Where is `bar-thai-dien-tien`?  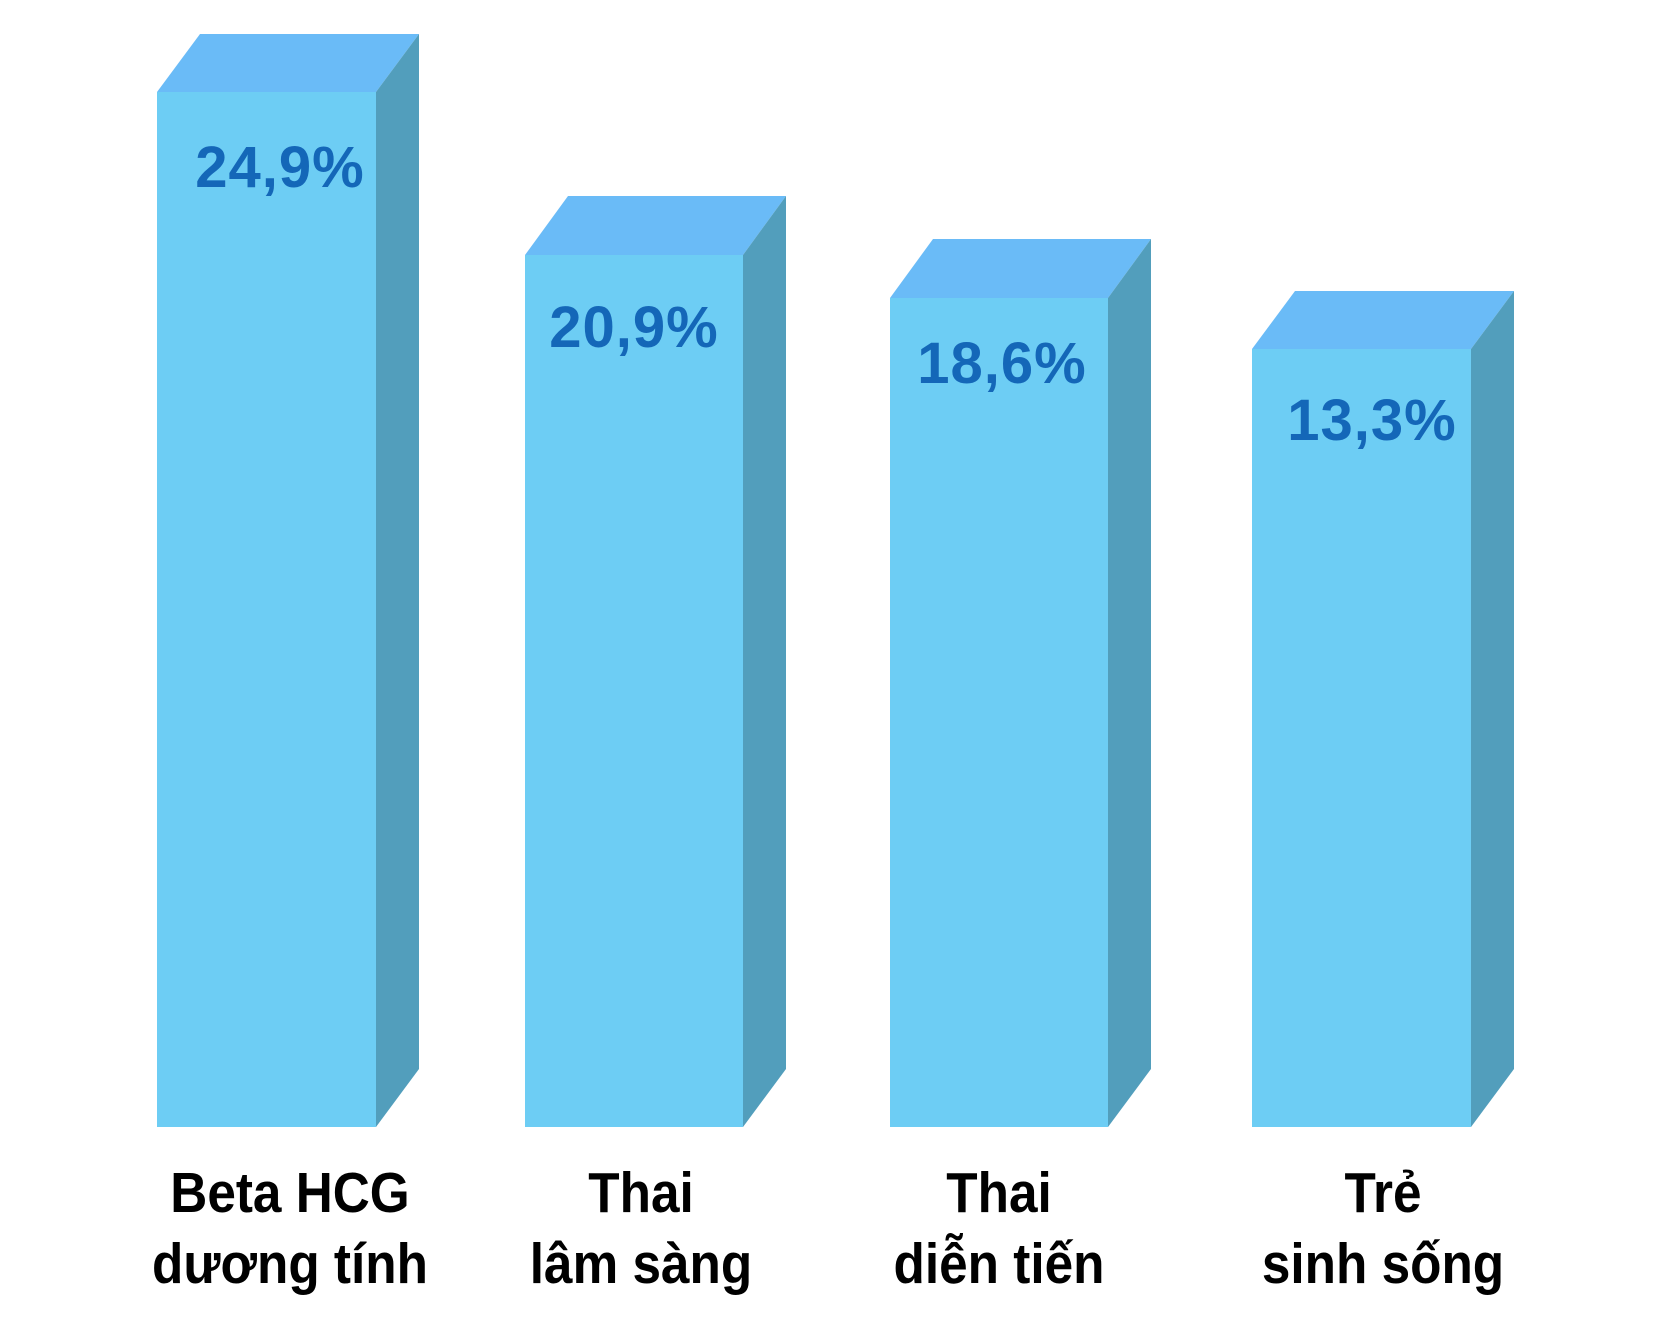 bar-thai-dien-tien is located at coordinates (1020, 683).